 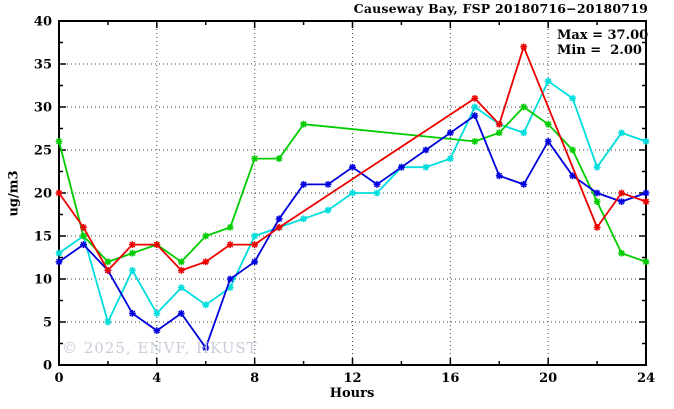 I want to click on chart-title: Causeway Bay, FSP 20180716−20180719, so click(x=500, y=8).